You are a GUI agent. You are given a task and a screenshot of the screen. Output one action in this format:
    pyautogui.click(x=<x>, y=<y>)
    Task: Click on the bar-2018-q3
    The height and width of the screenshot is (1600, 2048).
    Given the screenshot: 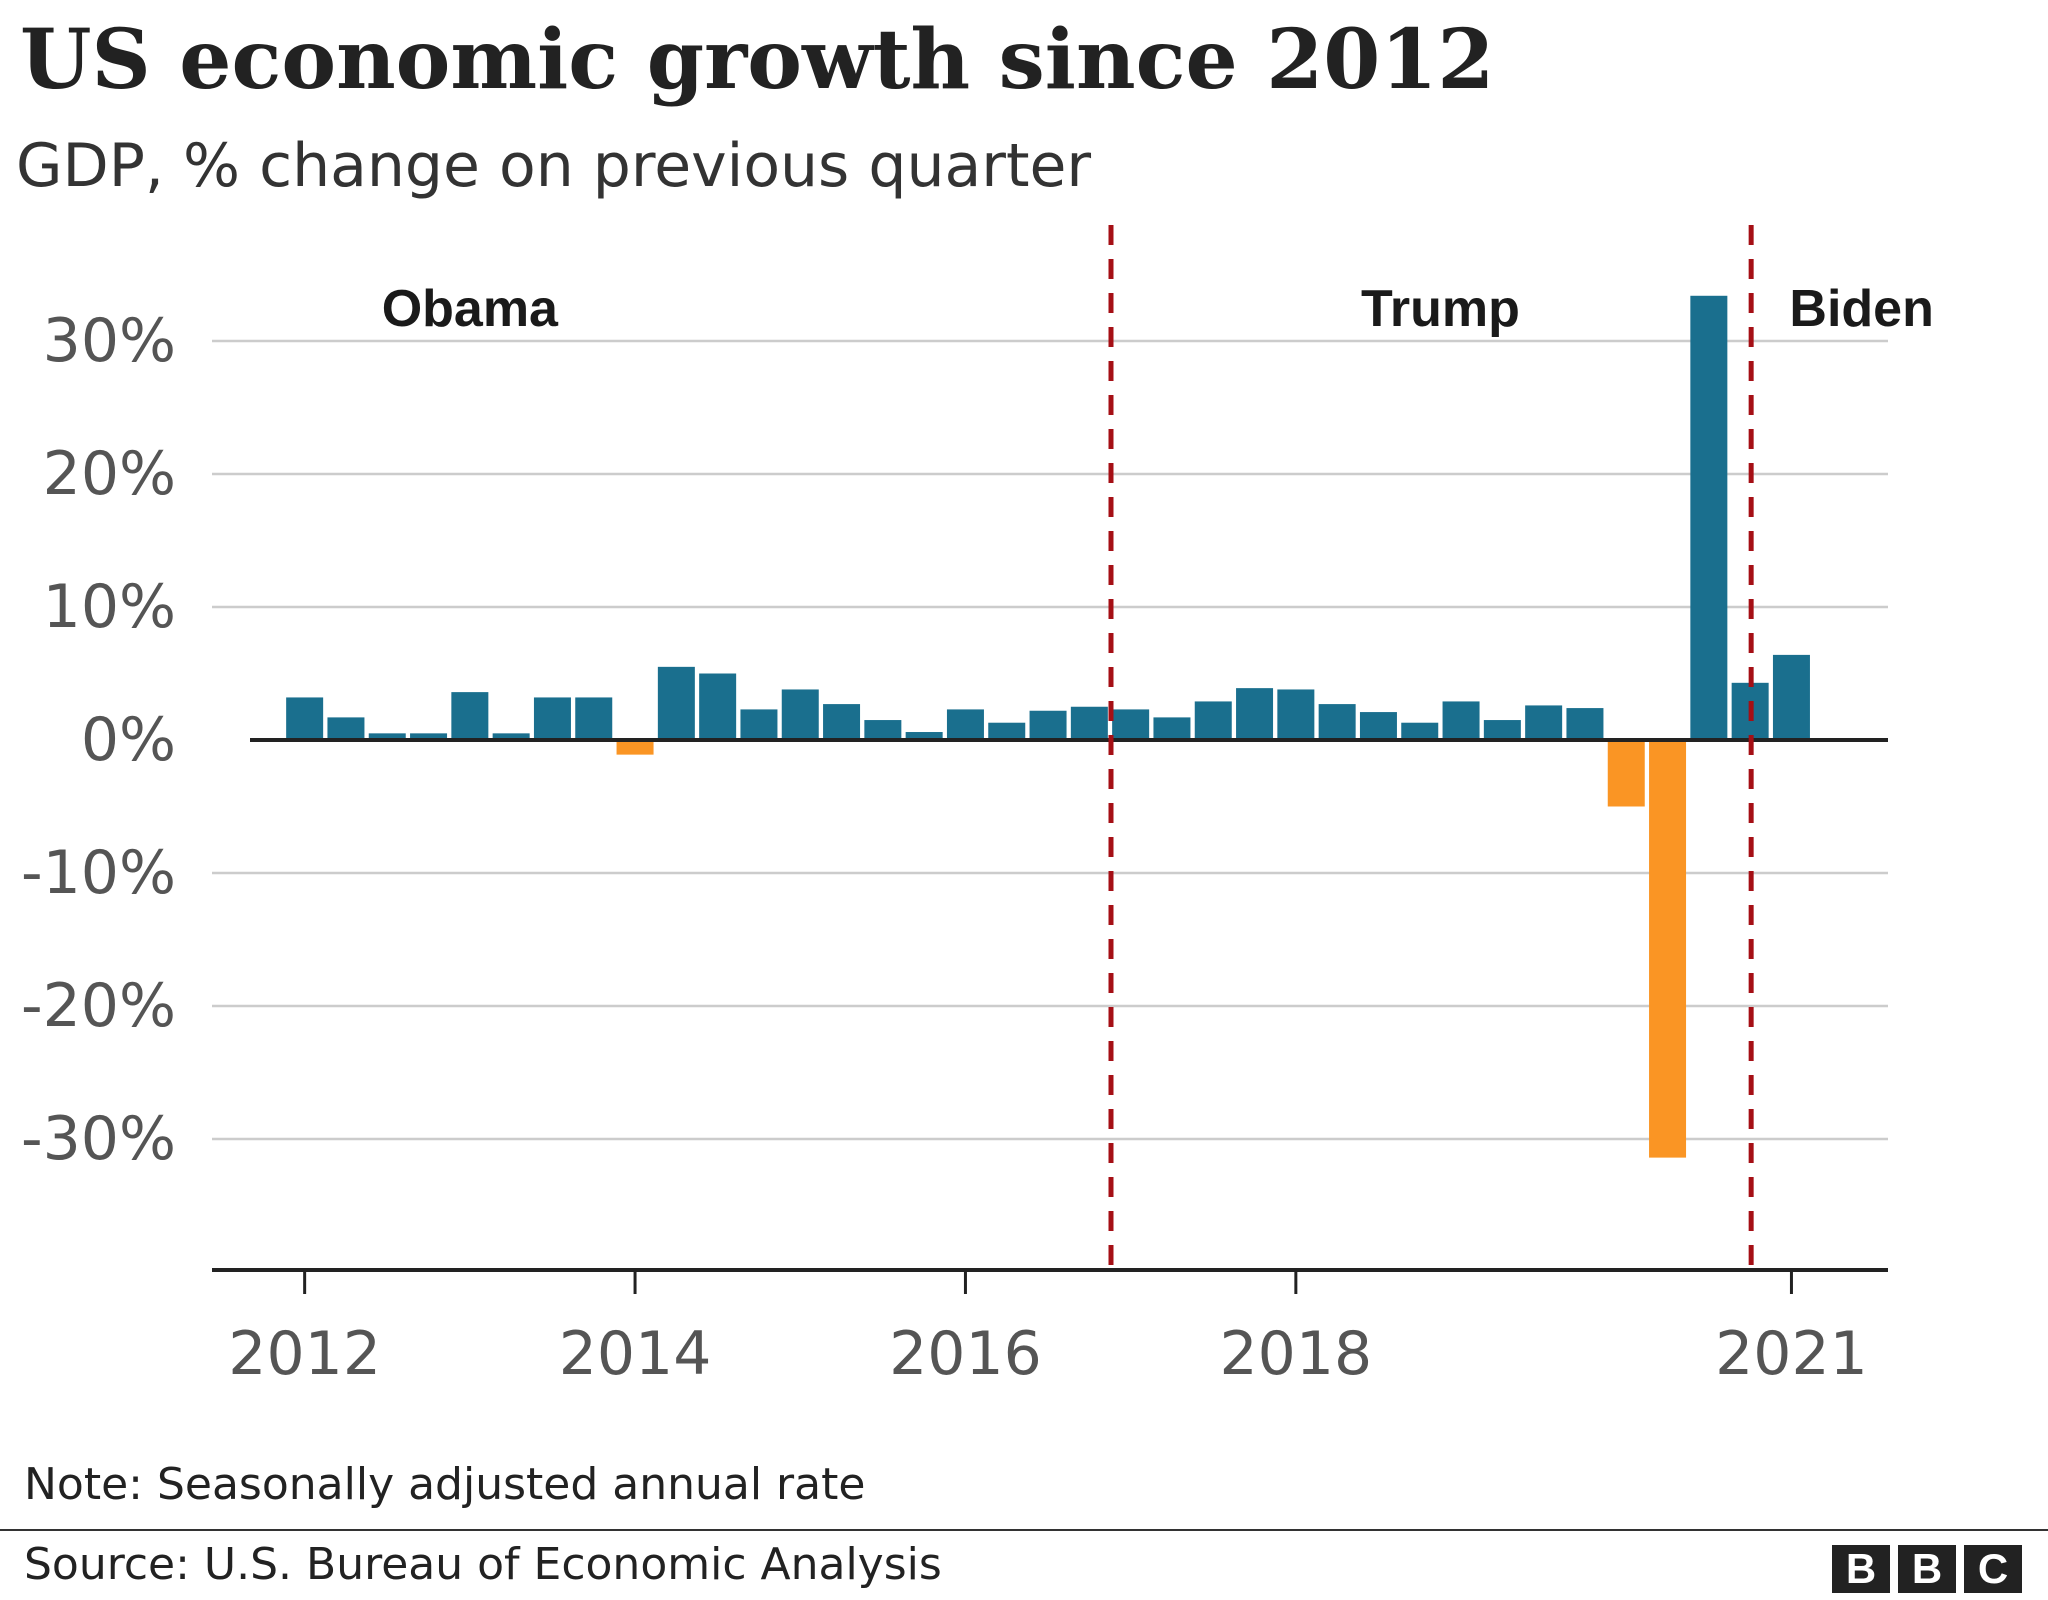 What is the action you would take?
    pyautogui.click(x=1378, y=726)
    